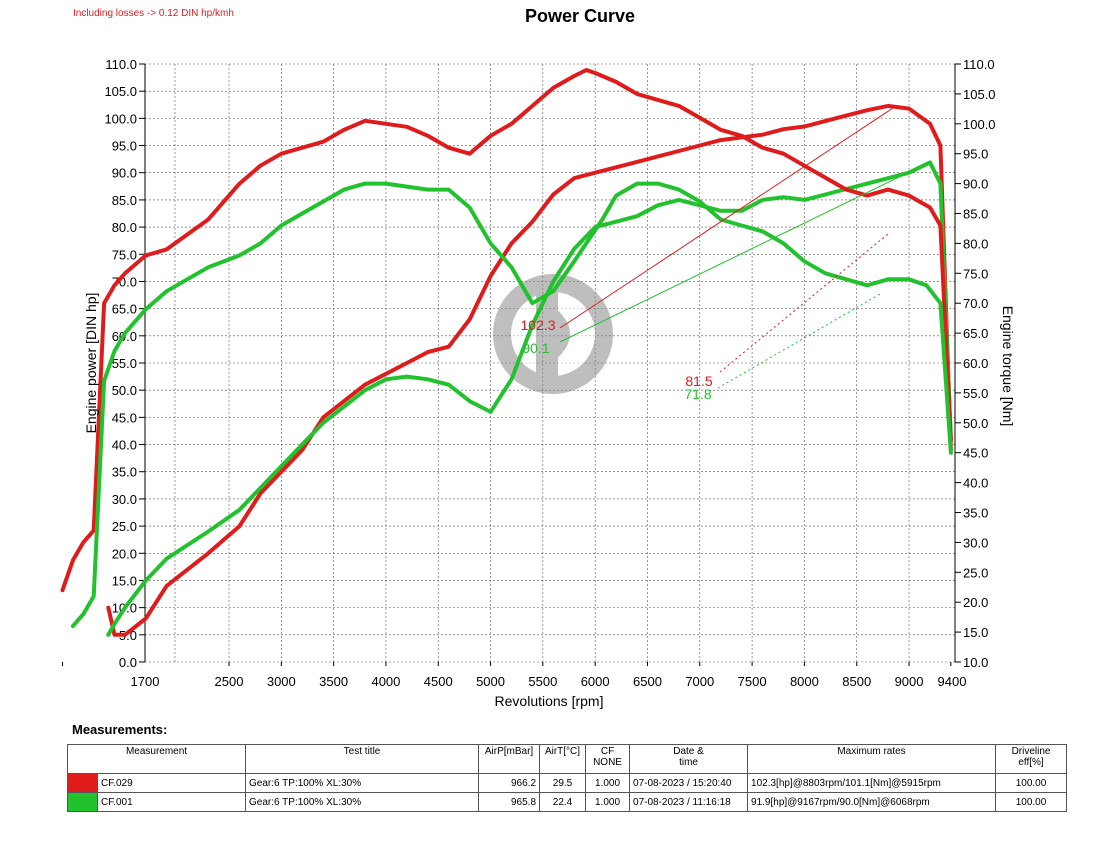  What do you see at coordinates (975, 662) in the screenshot?
I see `y2-tick-label: 10.0` at bounding box center [975, 662].